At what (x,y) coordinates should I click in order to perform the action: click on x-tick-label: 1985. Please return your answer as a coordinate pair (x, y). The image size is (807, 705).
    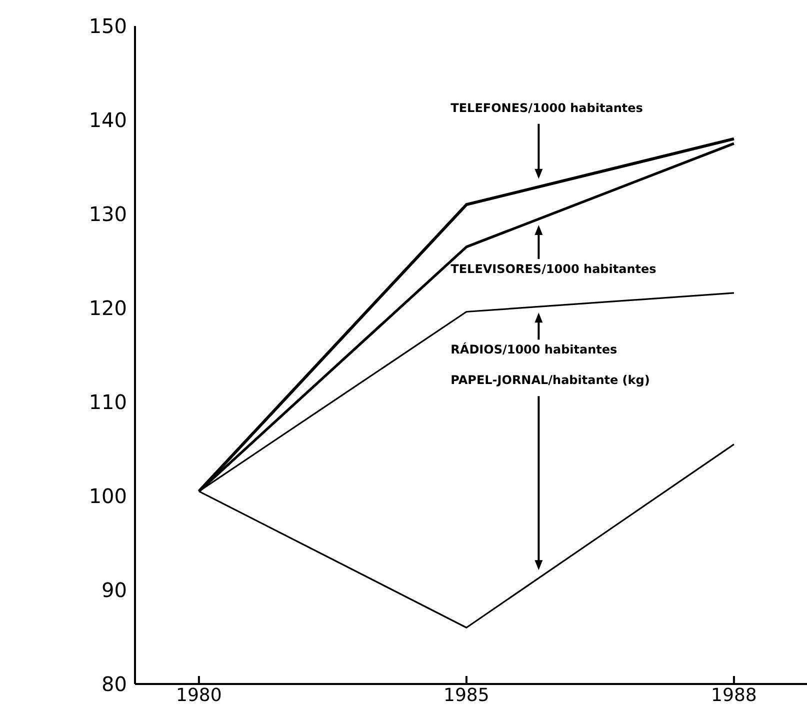
    Looking at the image, I should click on (467, 694).